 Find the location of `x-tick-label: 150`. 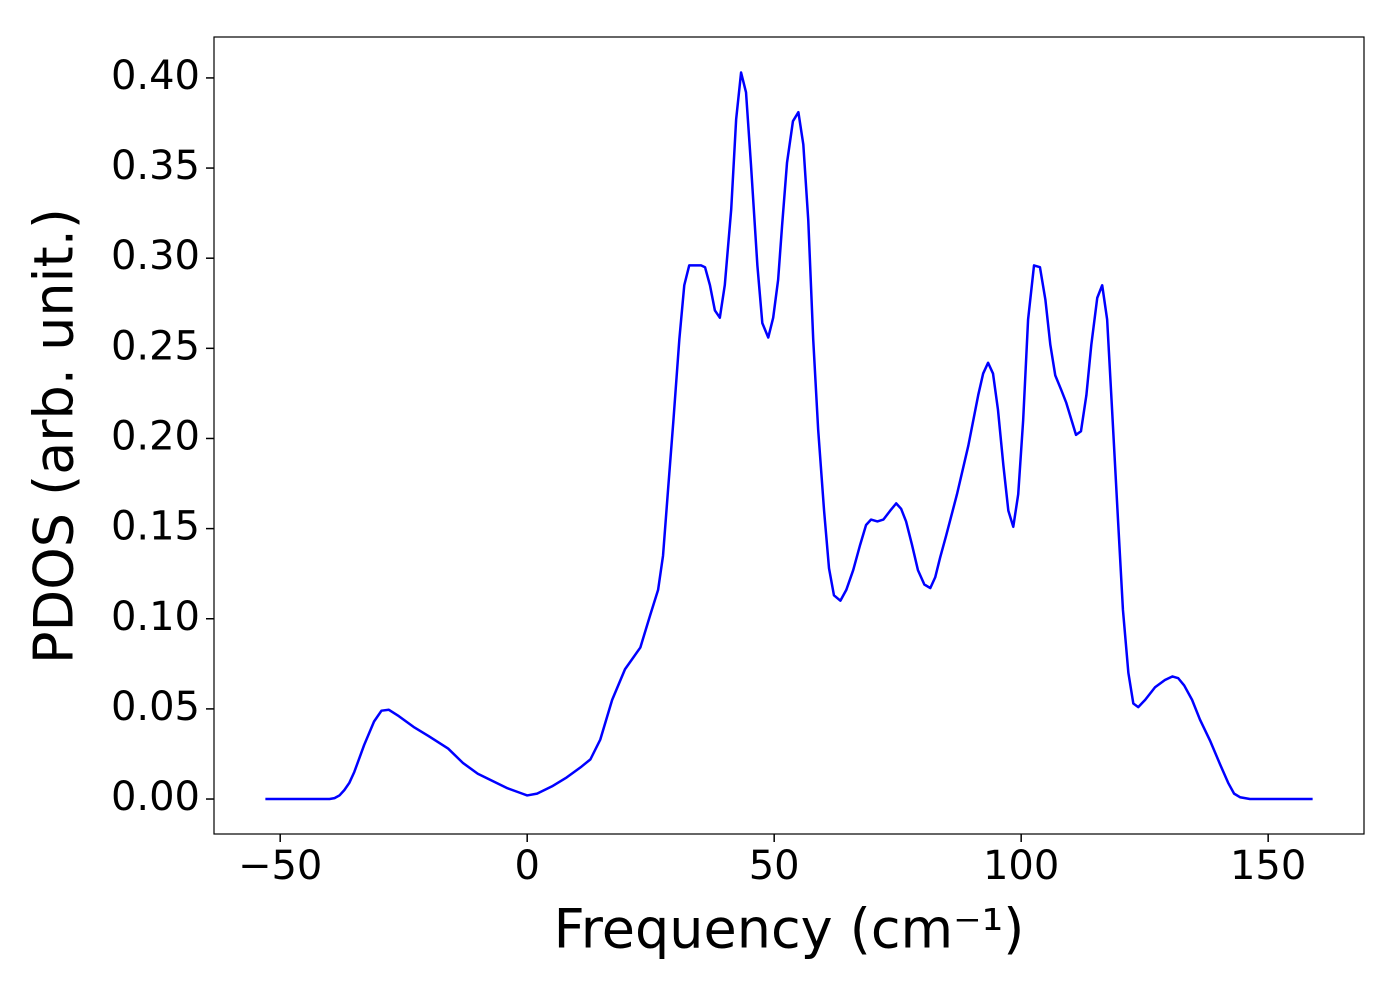

x-tick-label: 150 is located at coordinates (1268, 866).